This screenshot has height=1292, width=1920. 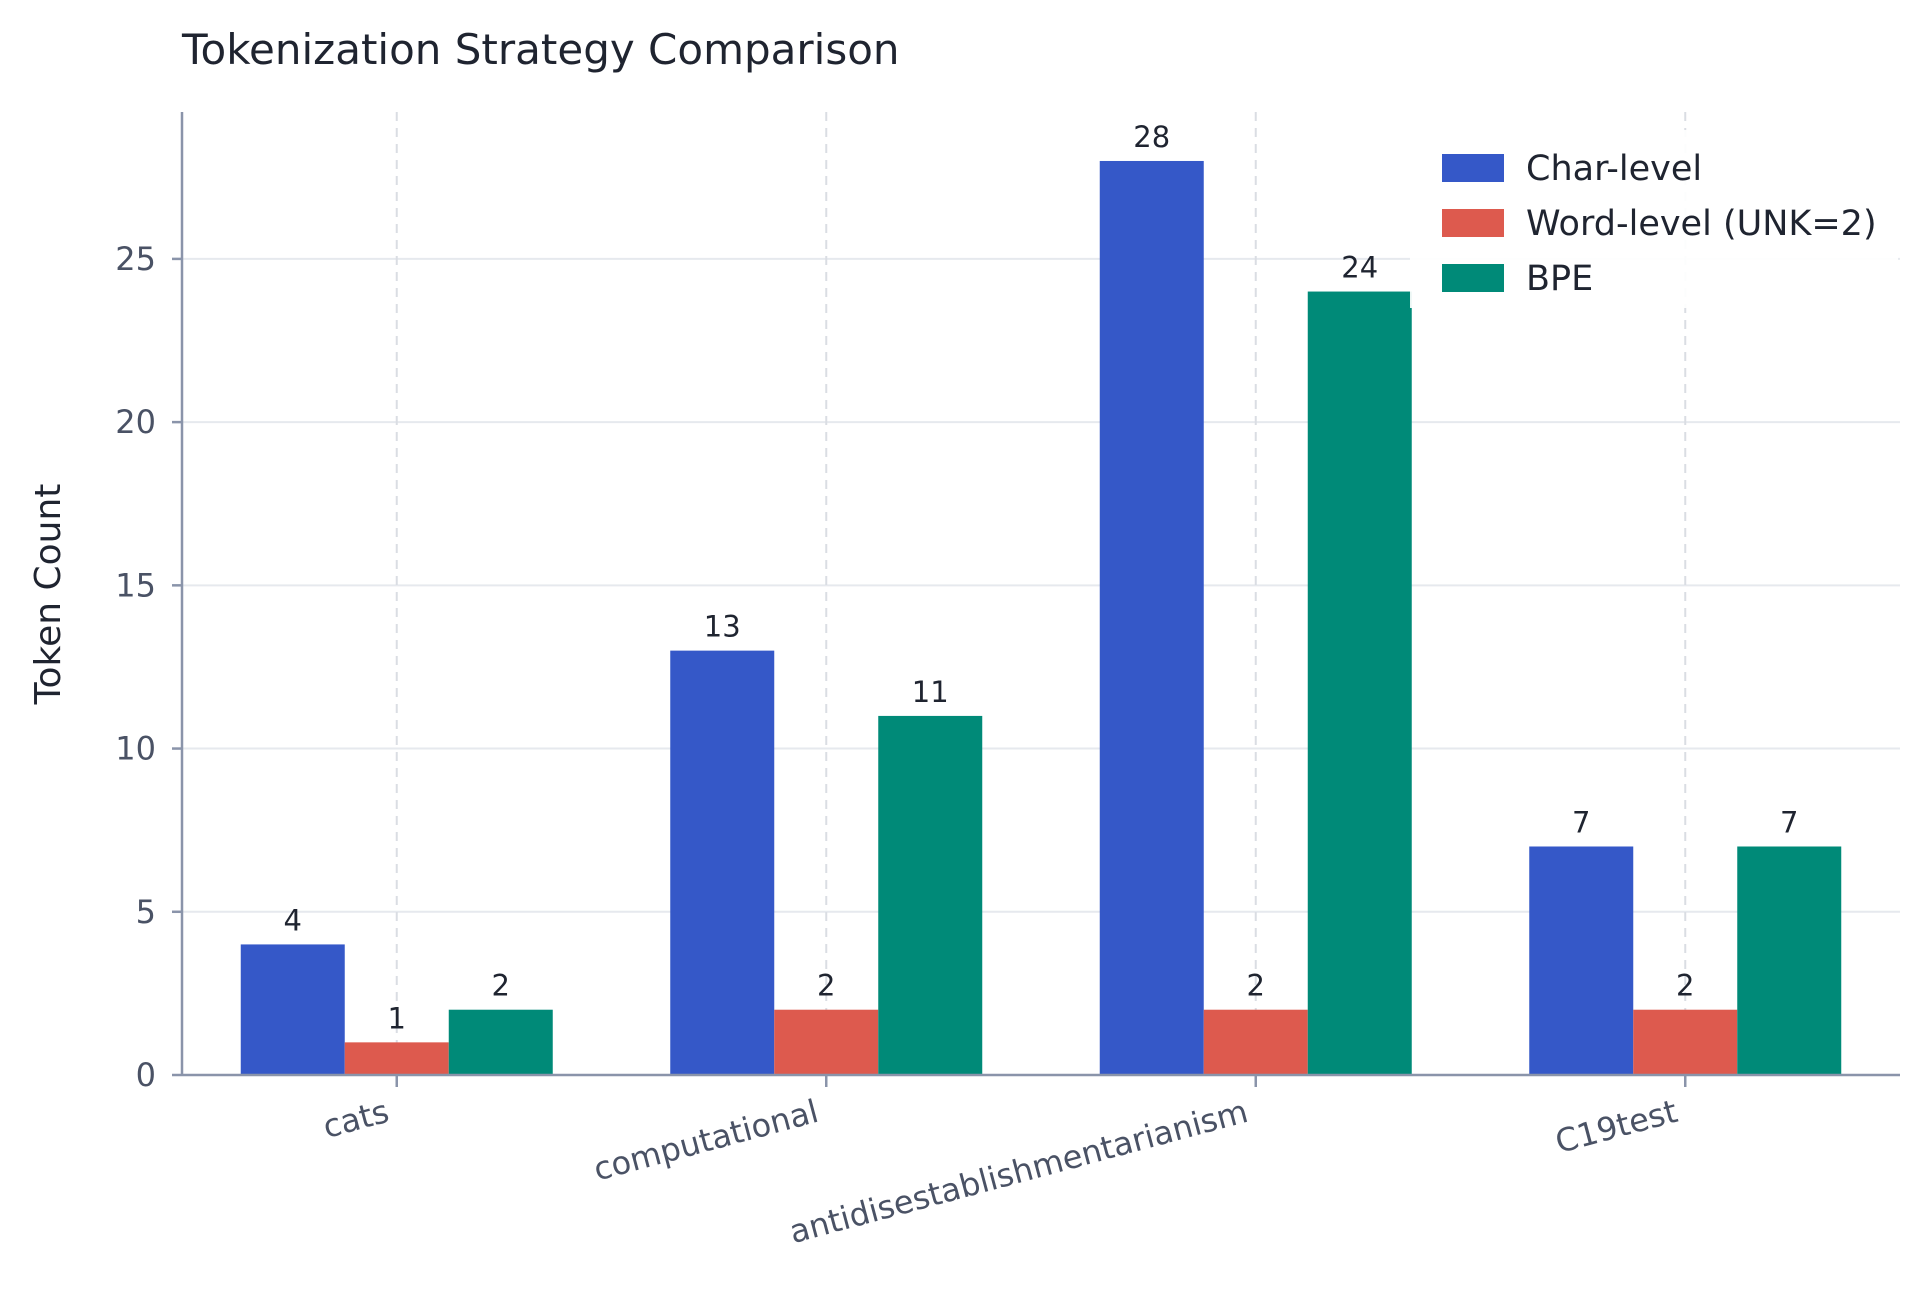 What do you see at coordinates (540, 49) in the screenshot?
I see `chart-title: Tokenization Strategy Comparison` at bounding box center [540, 49].